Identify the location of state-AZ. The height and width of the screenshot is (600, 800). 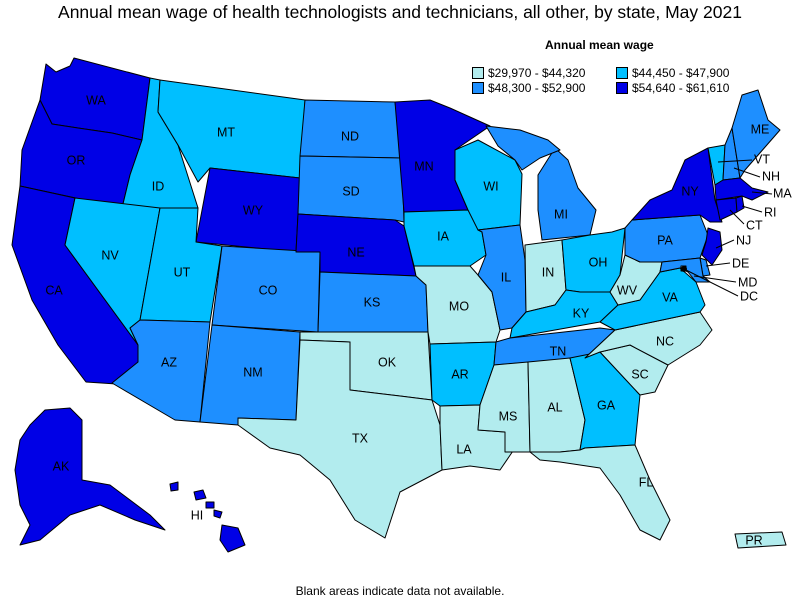
(161, 371).